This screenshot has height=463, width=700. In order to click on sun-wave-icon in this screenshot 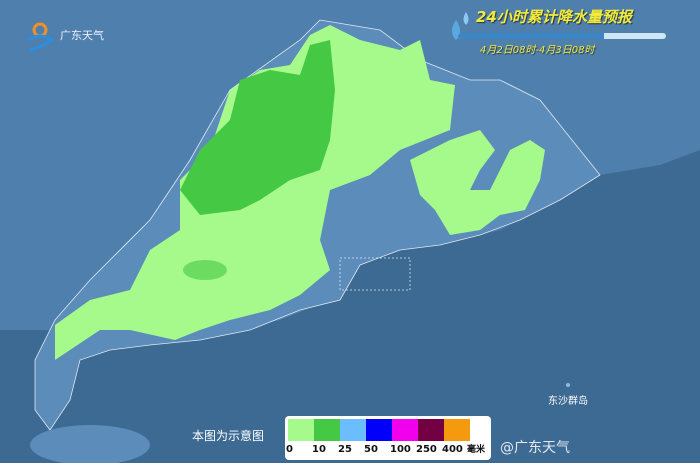, I will do `click(41, 37)`.